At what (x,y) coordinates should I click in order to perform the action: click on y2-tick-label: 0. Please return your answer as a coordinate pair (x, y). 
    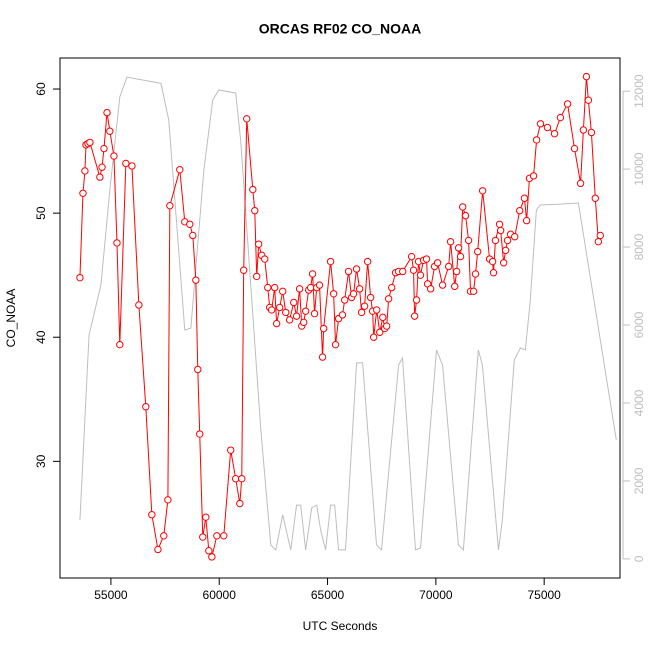
    Looking at the image, I should click on (639, 558).